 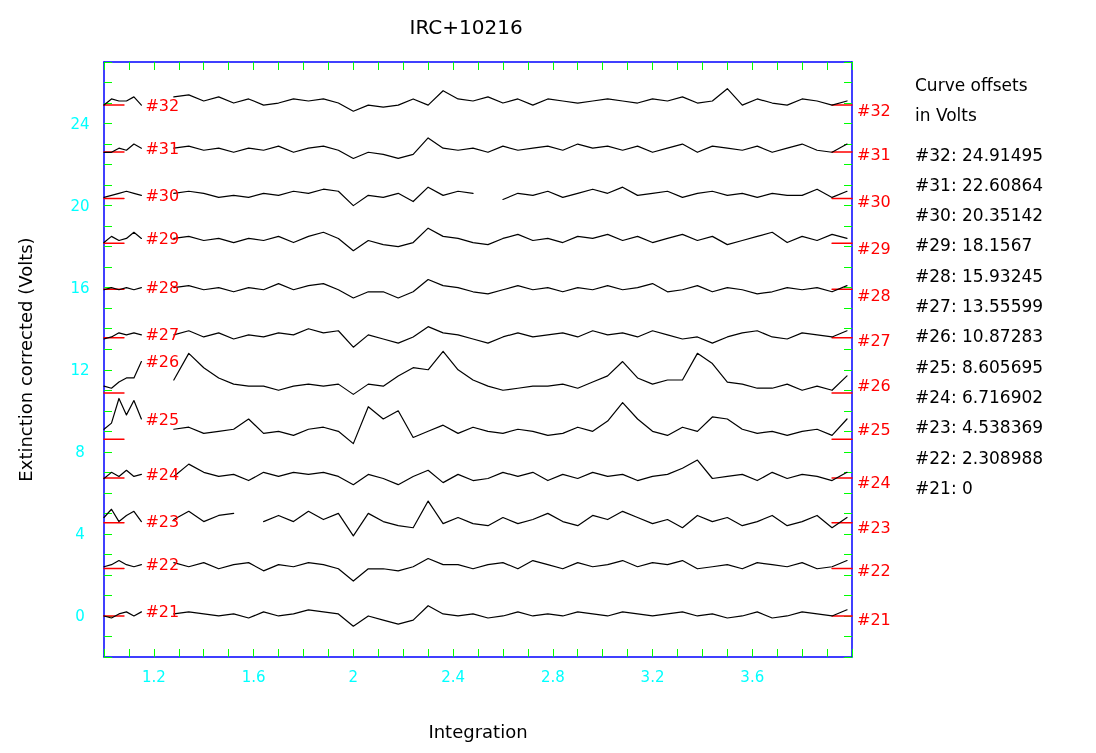 What do you see at coordinates (80, 451) in the screenshot?
I see `y-tick-label: 8` at bounding box center [80, 451].